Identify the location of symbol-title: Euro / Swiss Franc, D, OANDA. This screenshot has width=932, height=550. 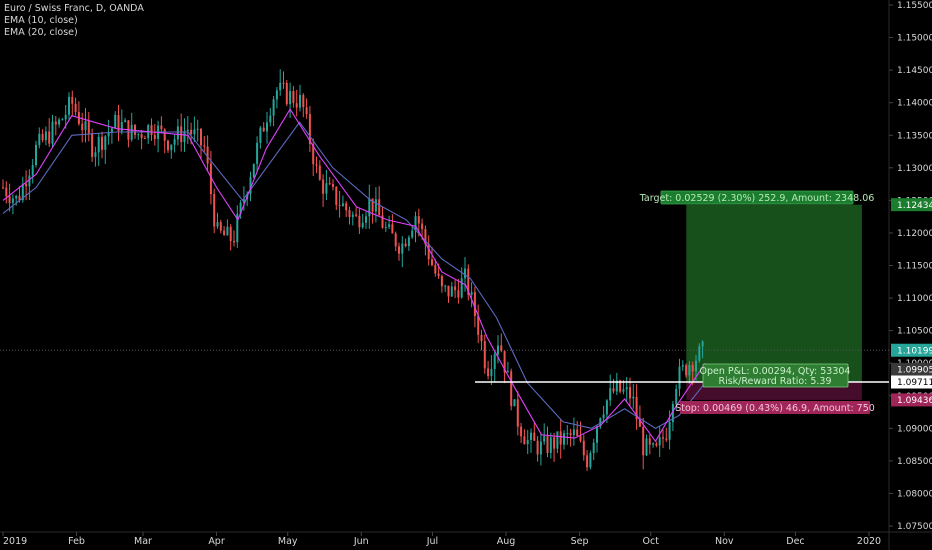
(74, 8).